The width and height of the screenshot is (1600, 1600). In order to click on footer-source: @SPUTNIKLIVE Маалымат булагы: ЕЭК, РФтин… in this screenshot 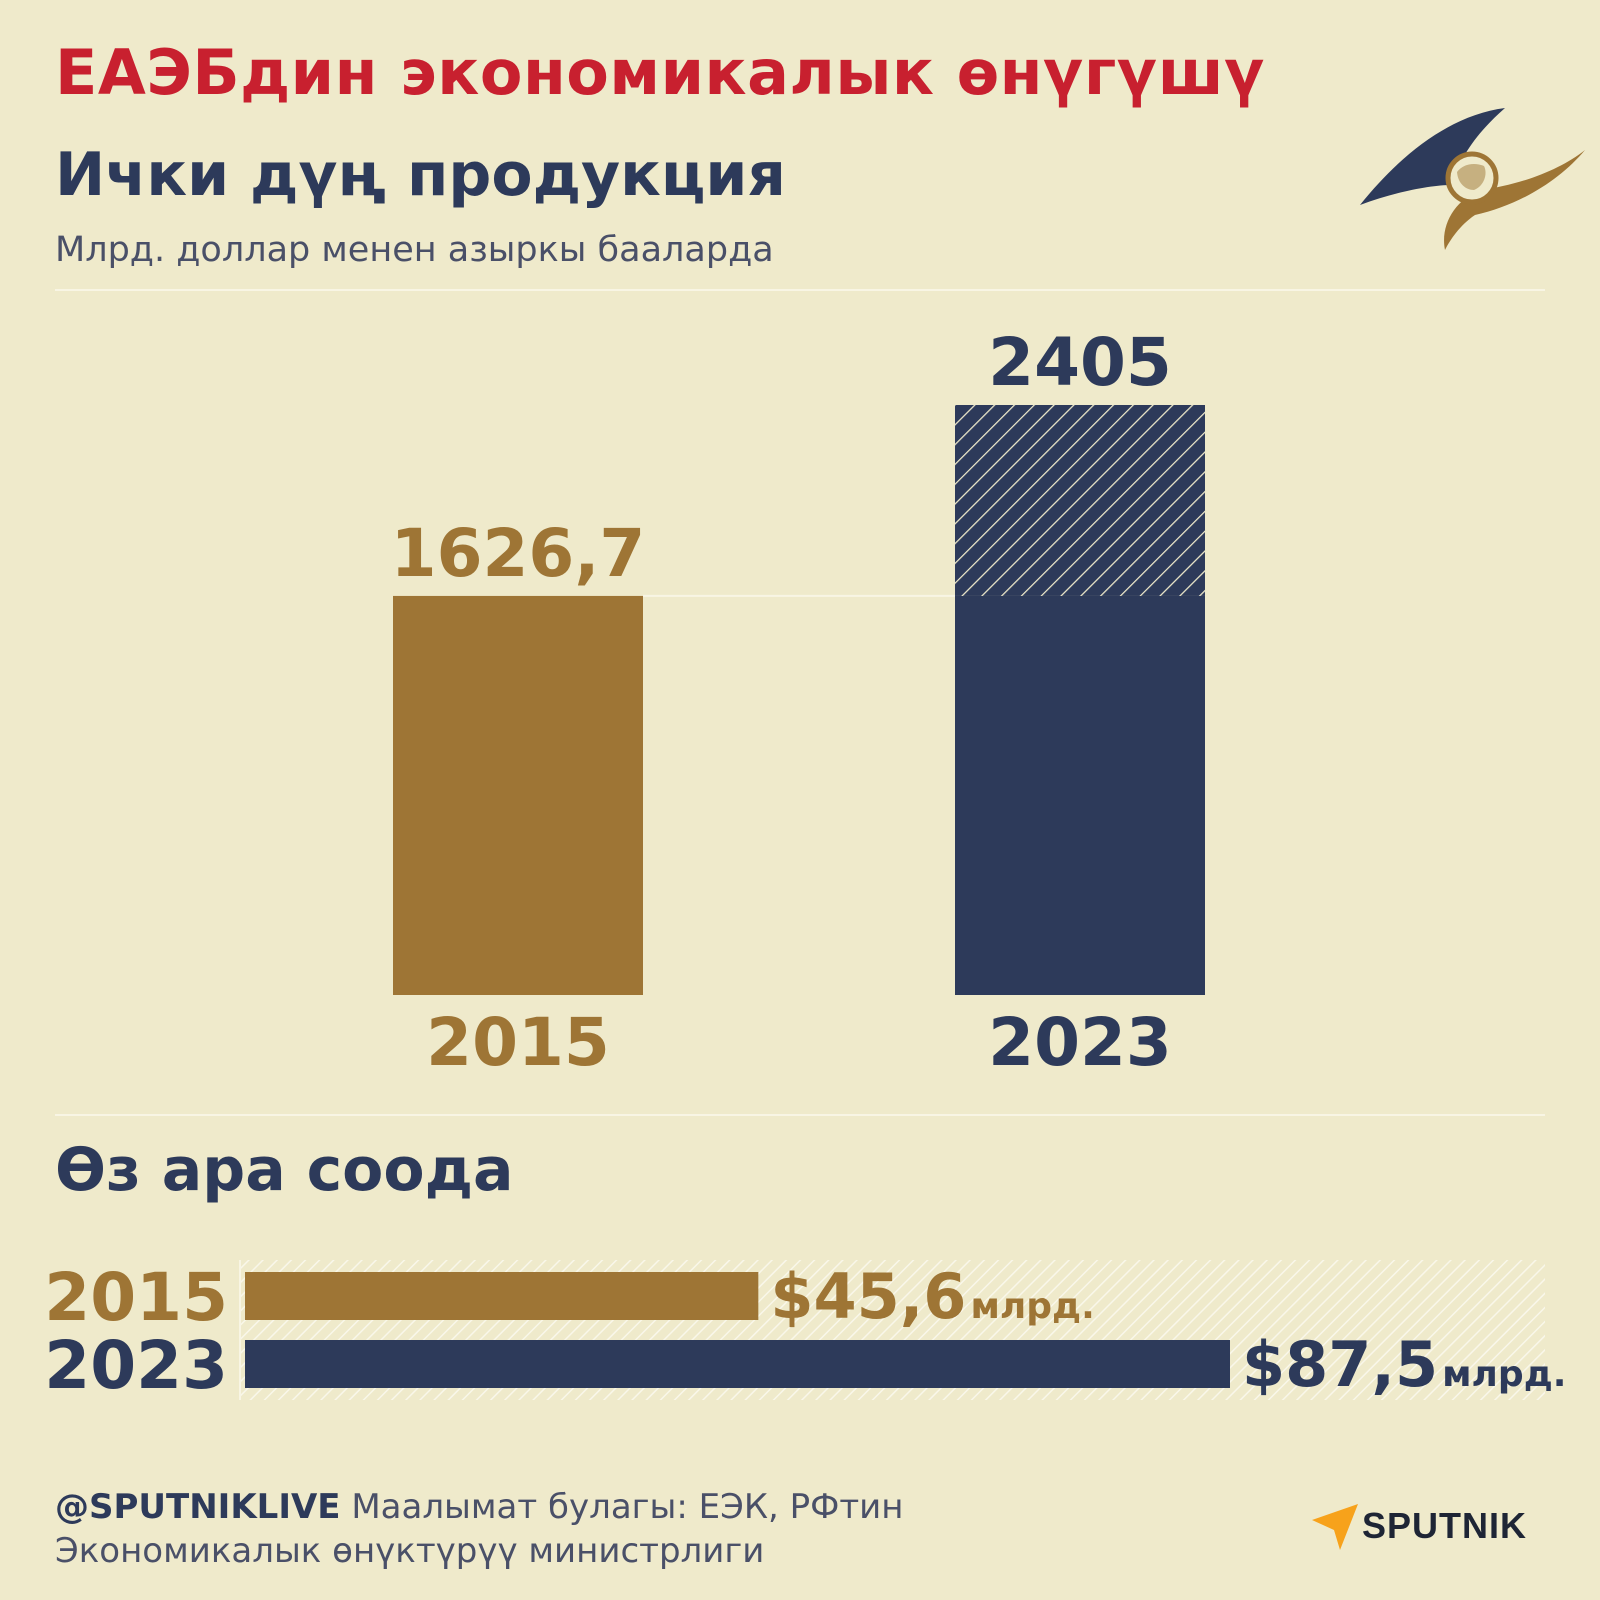, I will do `click(479, 1529)`.